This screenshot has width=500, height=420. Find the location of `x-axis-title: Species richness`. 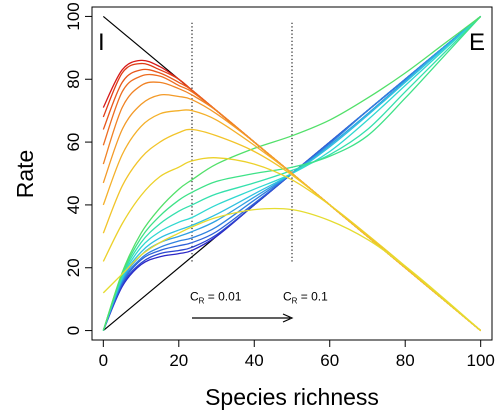

x-axis-title: Species richness is located at coordinates (292, 397).